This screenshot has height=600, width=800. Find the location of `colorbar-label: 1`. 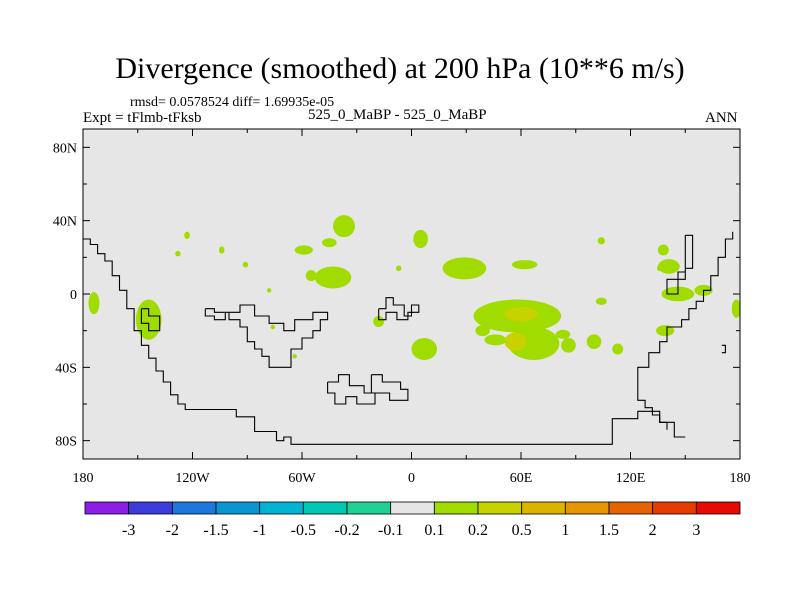

colorbar-label: 1 is located at coordinates (565, 530).